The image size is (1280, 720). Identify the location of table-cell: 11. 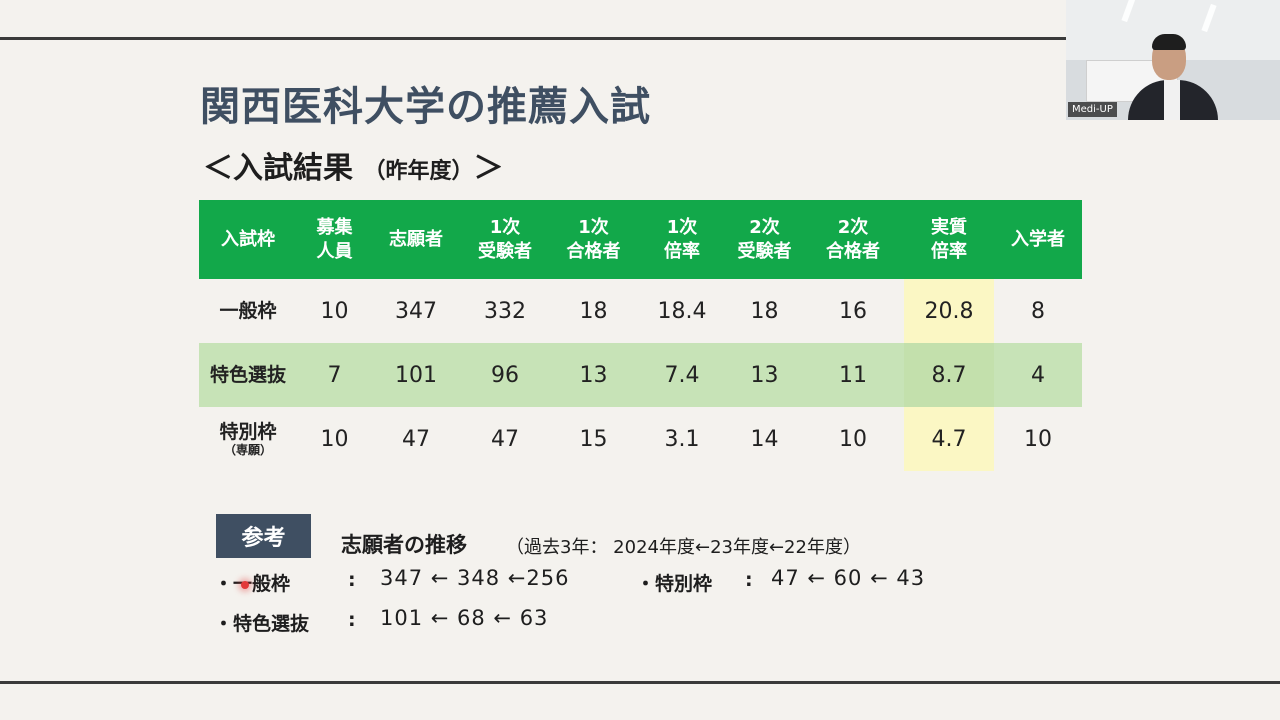
(853, 375).